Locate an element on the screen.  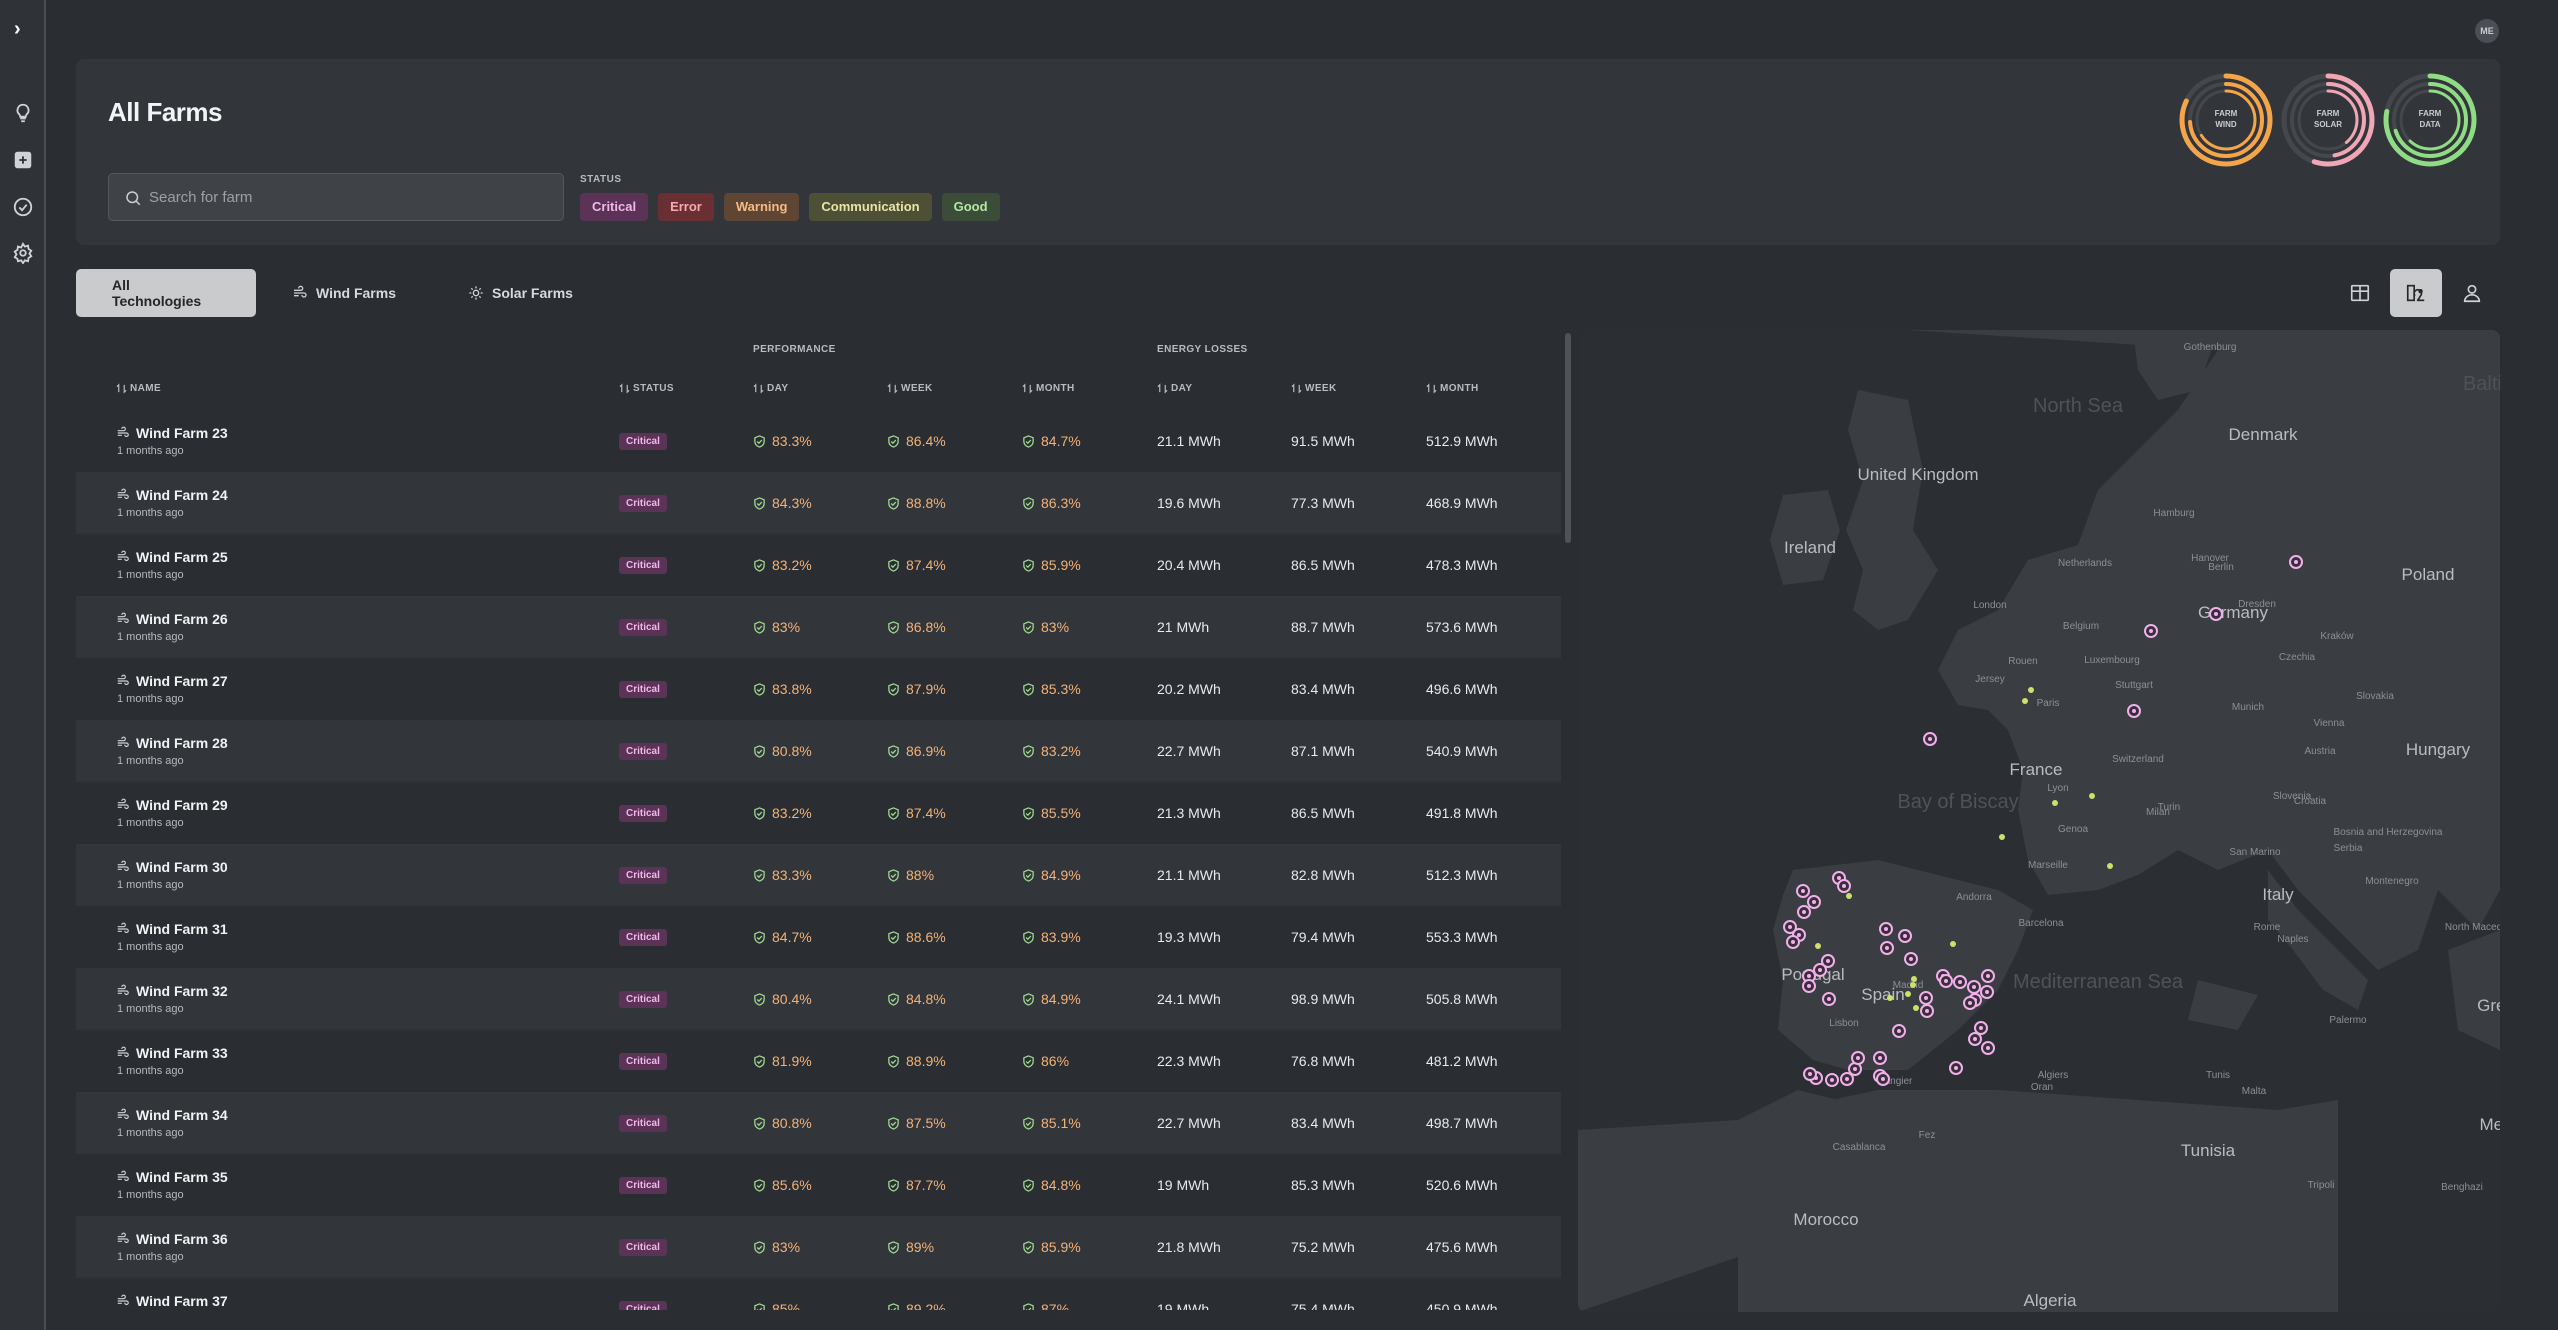
farm-name: Wind Farm 29 is located at coordinates (182, 805).